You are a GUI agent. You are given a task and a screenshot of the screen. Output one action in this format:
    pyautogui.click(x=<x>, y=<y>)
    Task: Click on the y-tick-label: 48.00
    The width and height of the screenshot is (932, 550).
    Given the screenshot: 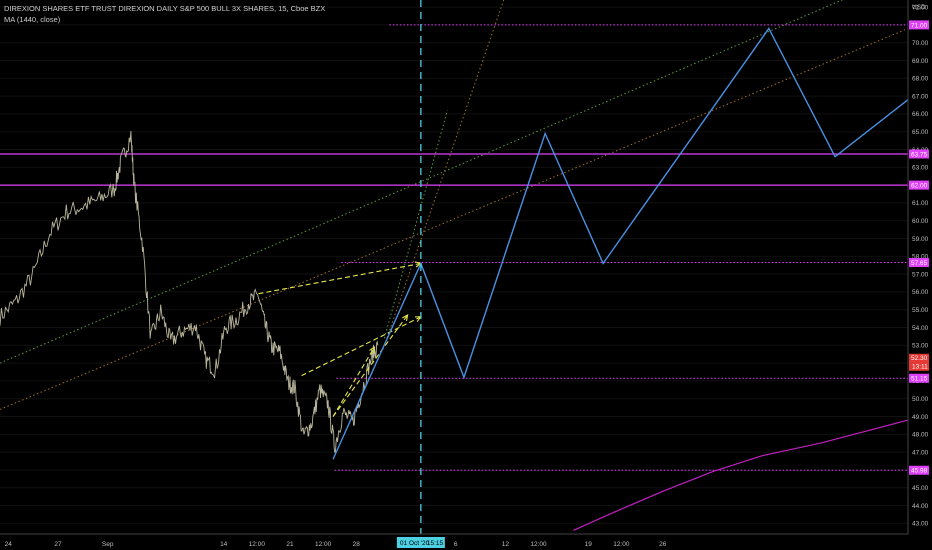 What is the action you would take?
    pyautogui.click(x=920, y=435)
    